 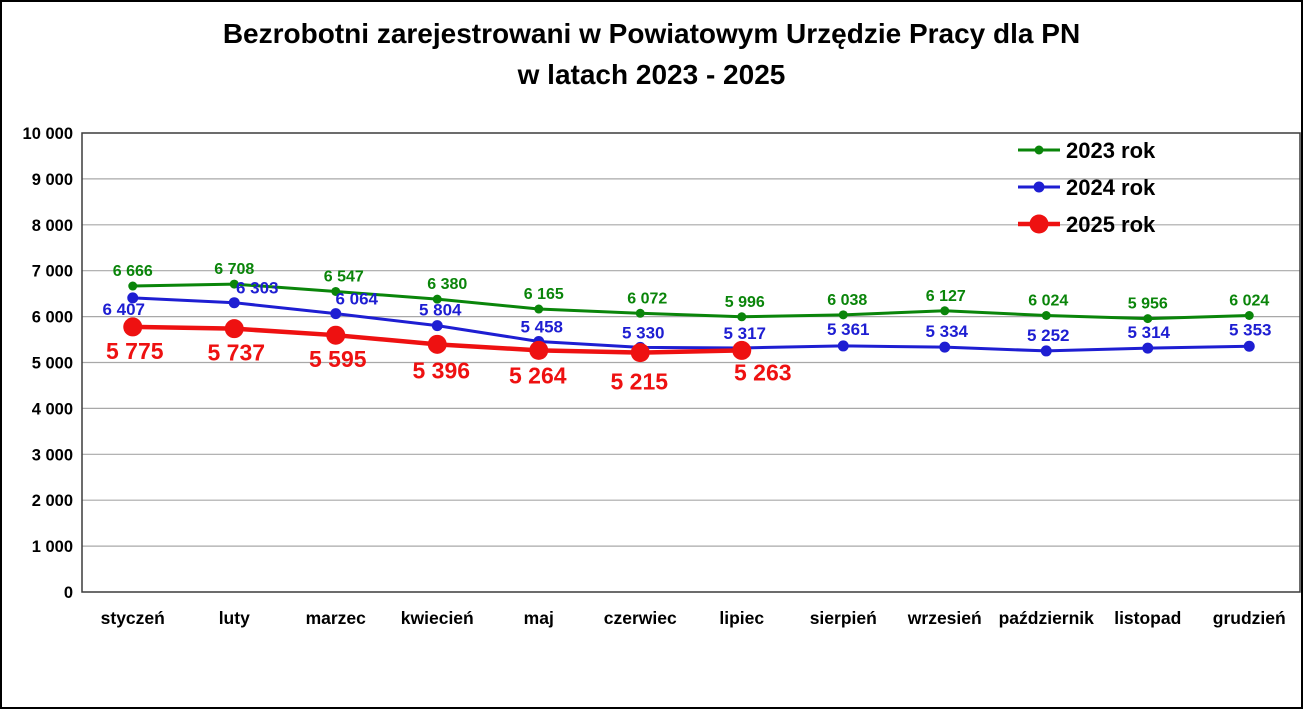 I want to click on series-2024-rok-data-label: 5 252, so click(x=1048, y=335).